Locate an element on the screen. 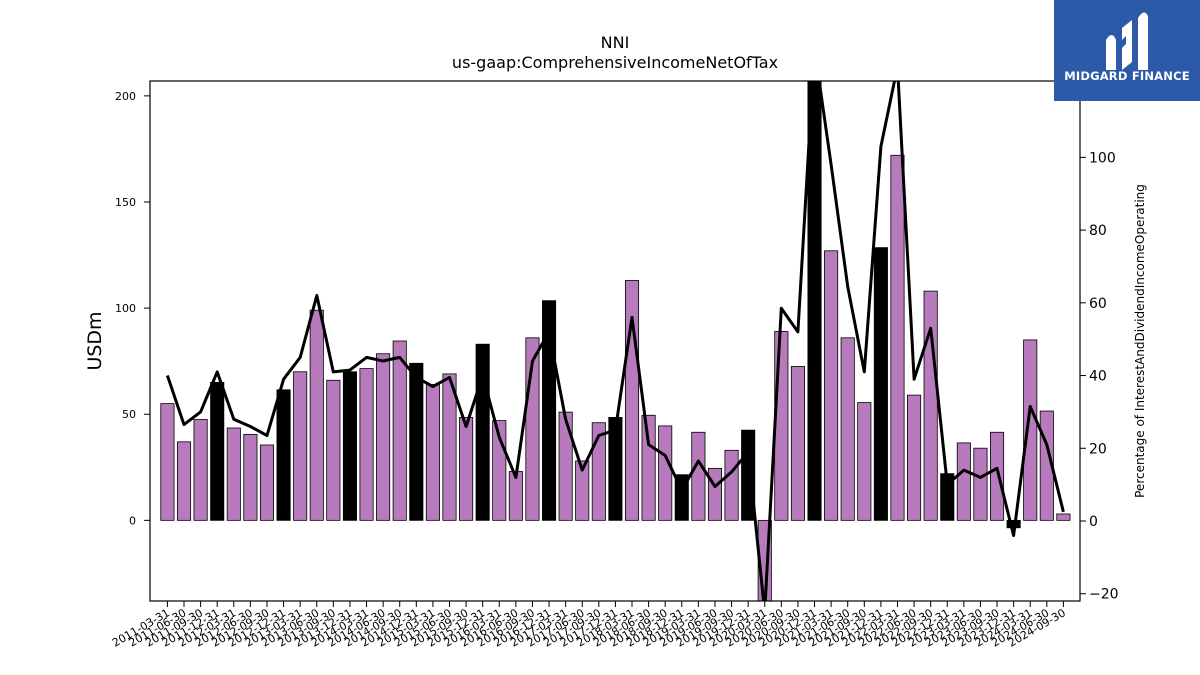  y2-tick-label: 20 is located at coordinates (1098, 449).